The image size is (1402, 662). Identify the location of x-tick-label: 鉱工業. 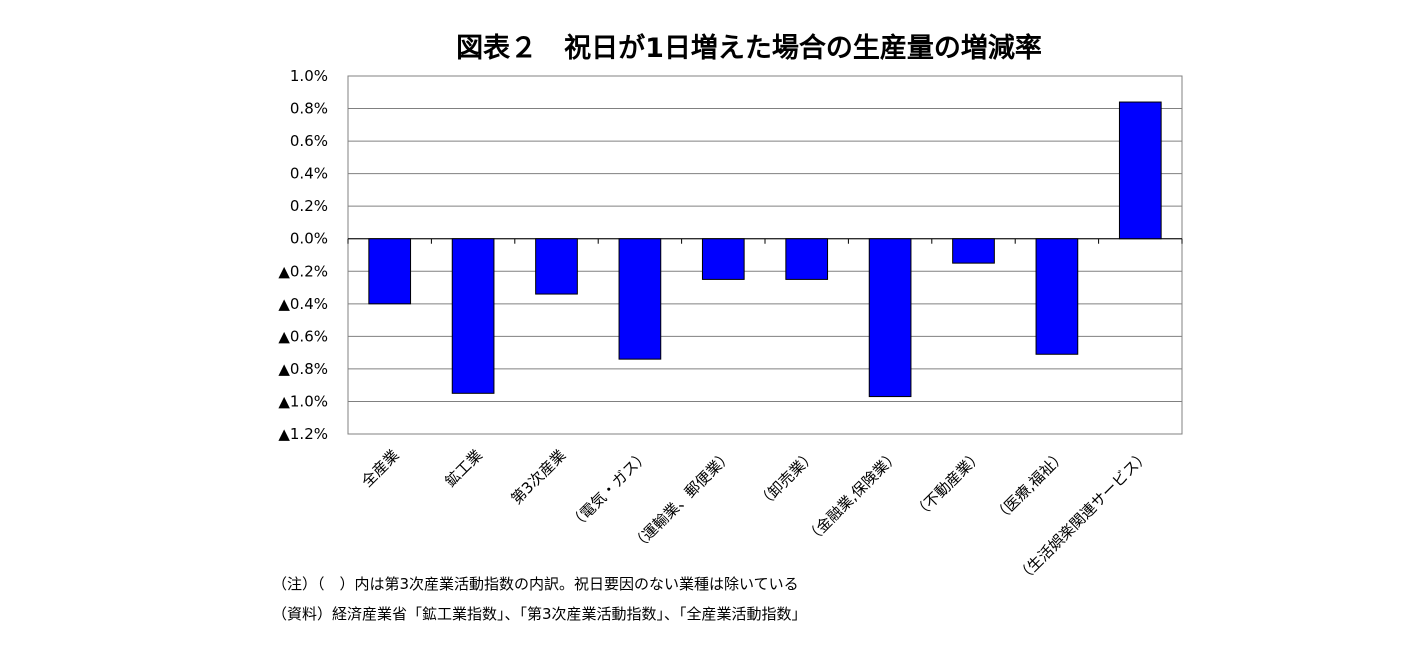
(463, 468).